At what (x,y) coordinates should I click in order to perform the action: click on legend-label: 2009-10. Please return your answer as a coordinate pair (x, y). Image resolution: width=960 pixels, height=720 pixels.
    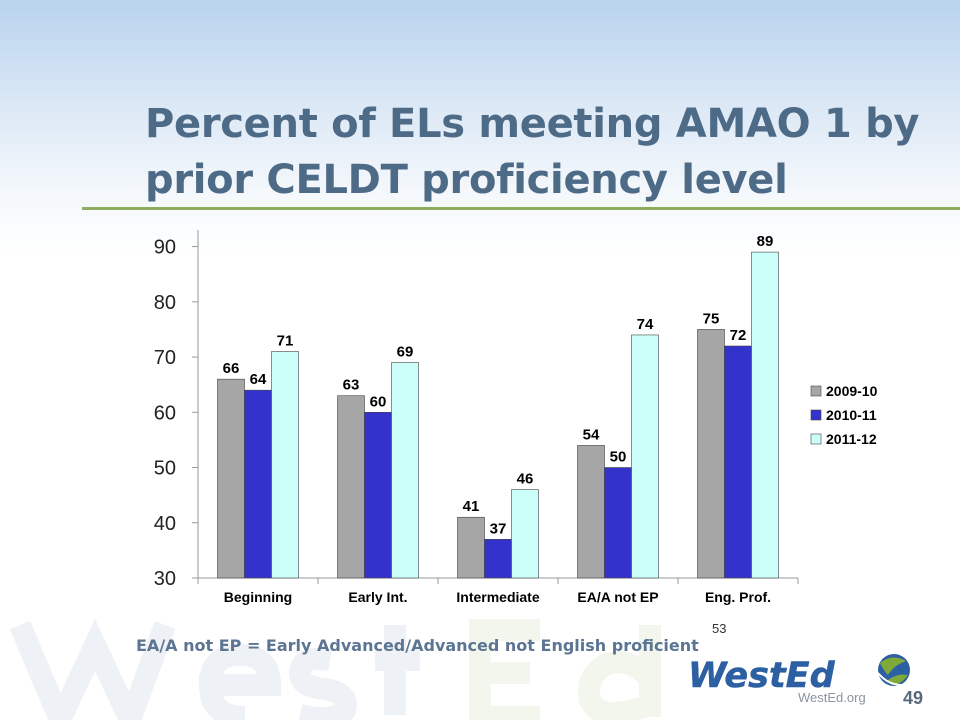
    Looking at the image, I should click on (852, 391).